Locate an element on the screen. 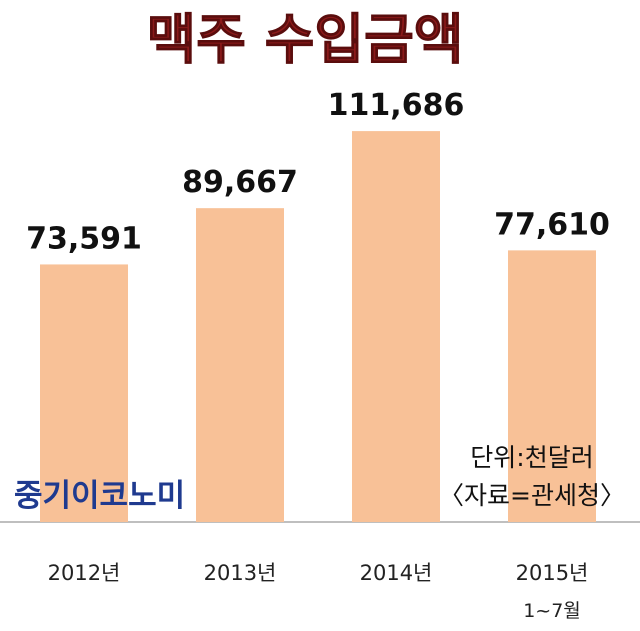 The image size is (640, 631). tick-label-2: 2014년 is located at coordinates (396, 573).